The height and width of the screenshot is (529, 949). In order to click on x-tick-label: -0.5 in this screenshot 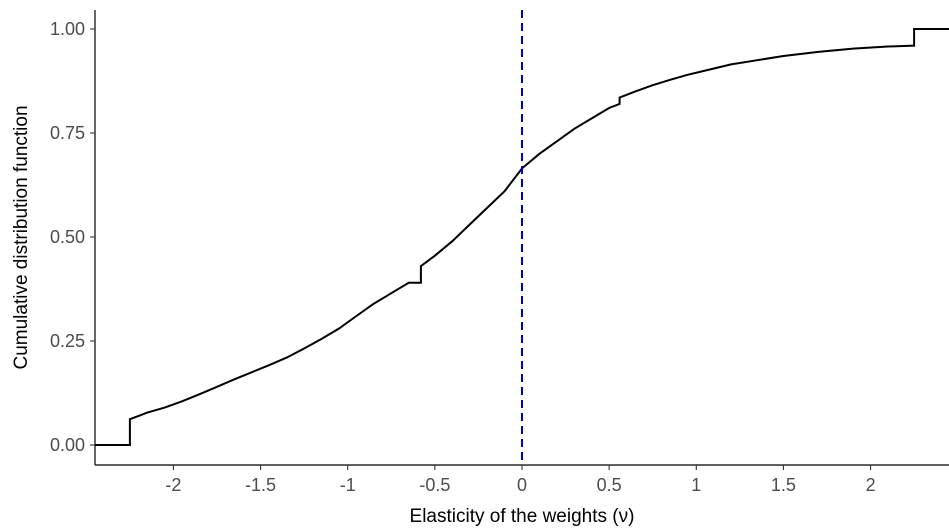, I will do `click(434, 485)`.